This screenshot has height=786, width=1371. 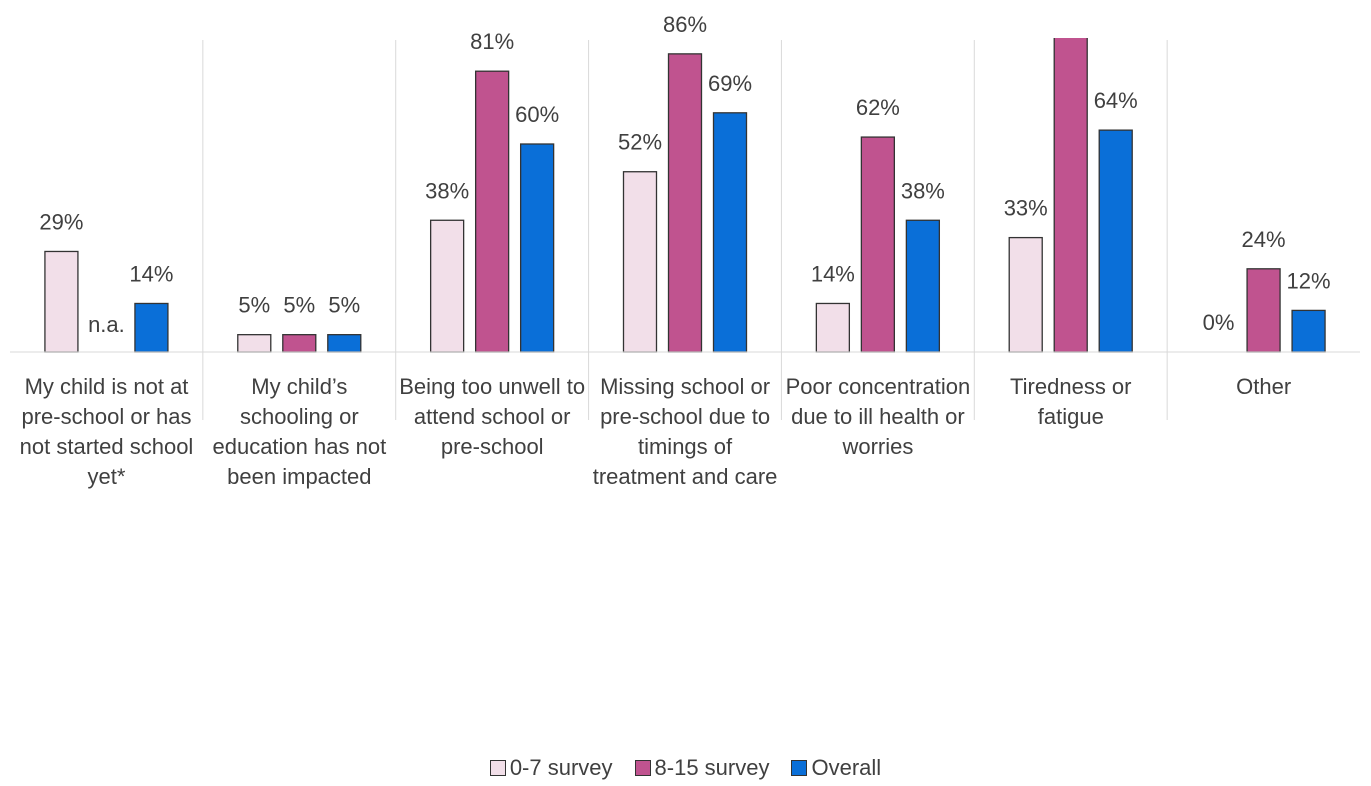 I want to click on value-label: 52%, so click(x=640, y=142).